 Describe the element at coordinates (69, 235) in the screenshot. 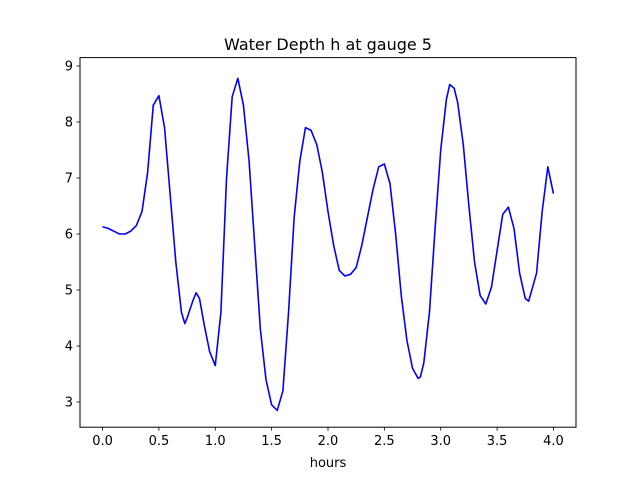

I see `y-tick-label: 6` at that location.